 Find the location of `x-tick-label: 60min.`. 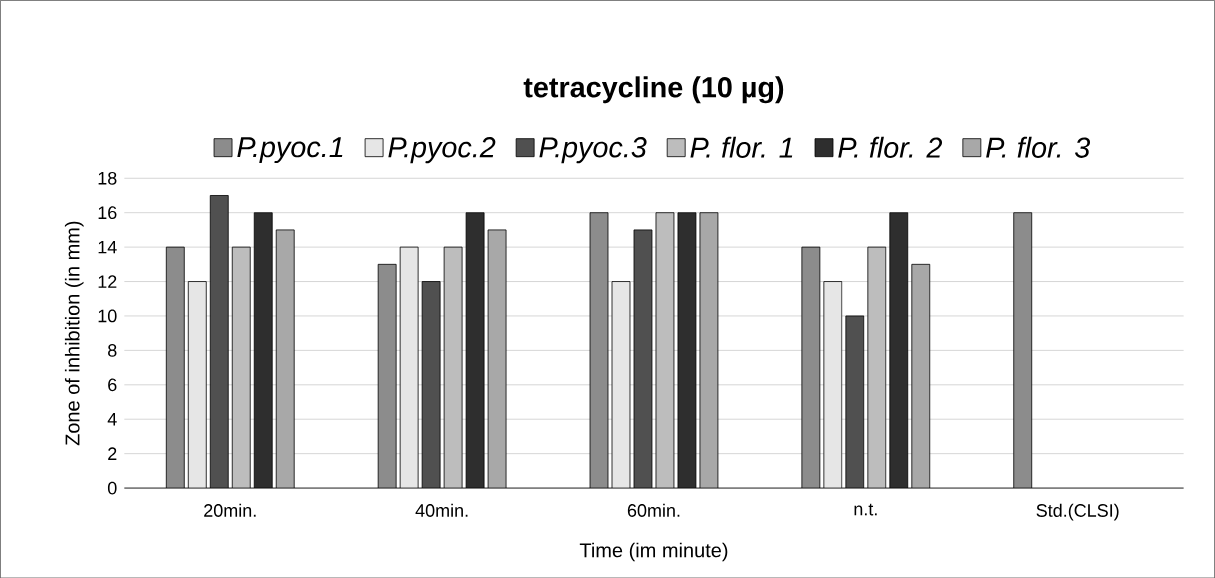

x-tick-label: 60min. is located at coordinates (653, 510).